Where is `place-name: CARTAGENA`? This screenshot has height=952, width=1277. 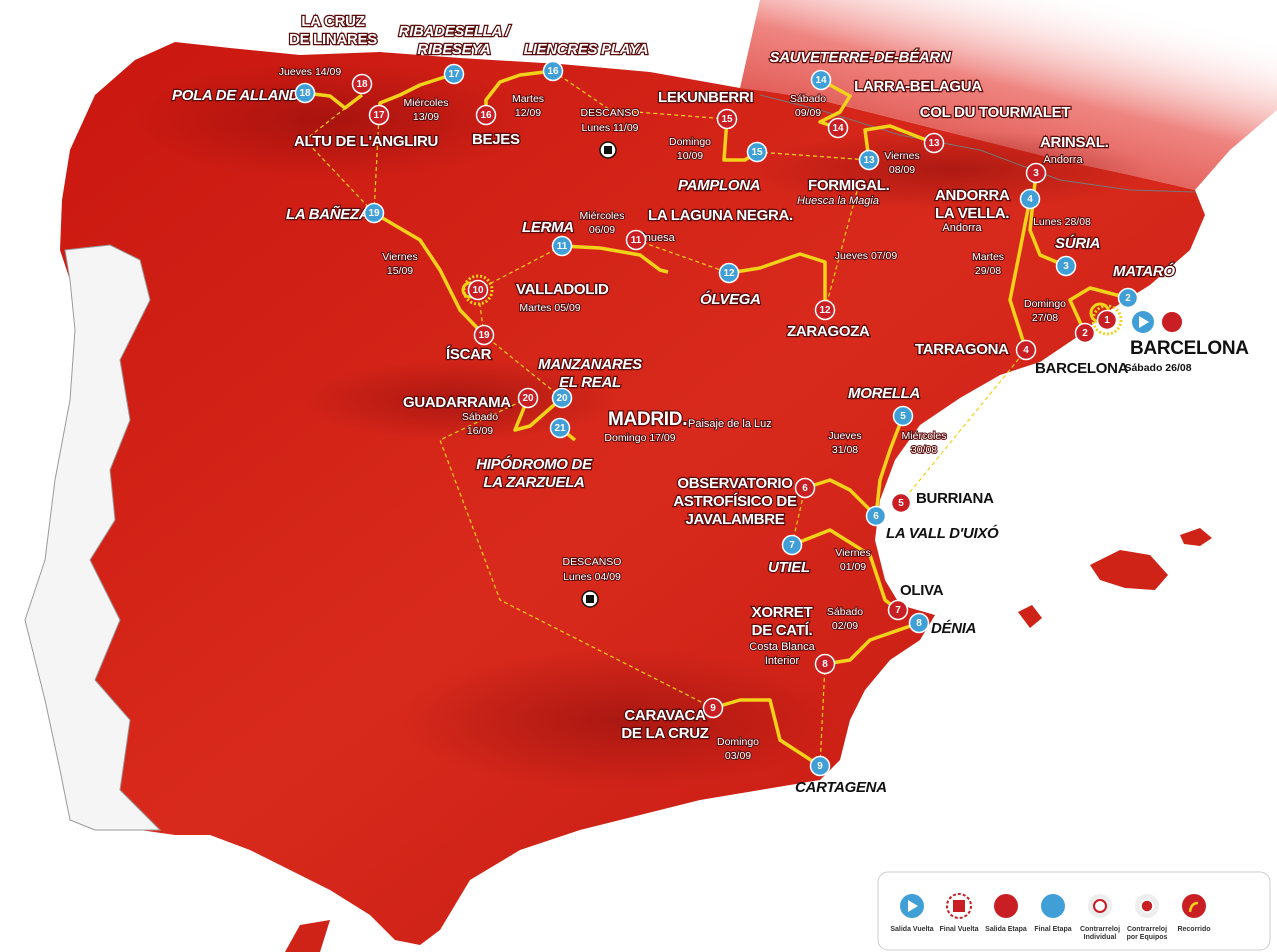 place-name: CARTAGENA is located at coordinates (841, 787).